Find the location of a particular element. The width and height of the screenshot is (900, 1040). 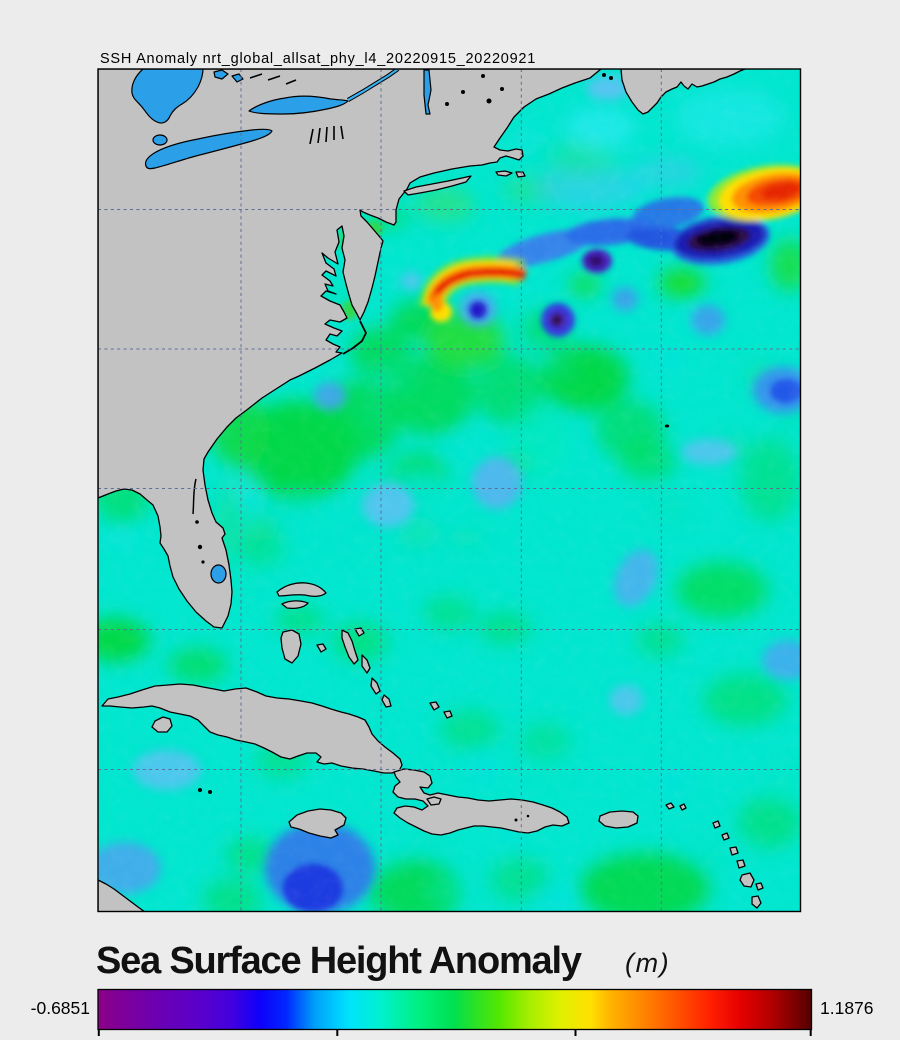

svg-text: 1.1876 is located at coordinates (847, 1008).